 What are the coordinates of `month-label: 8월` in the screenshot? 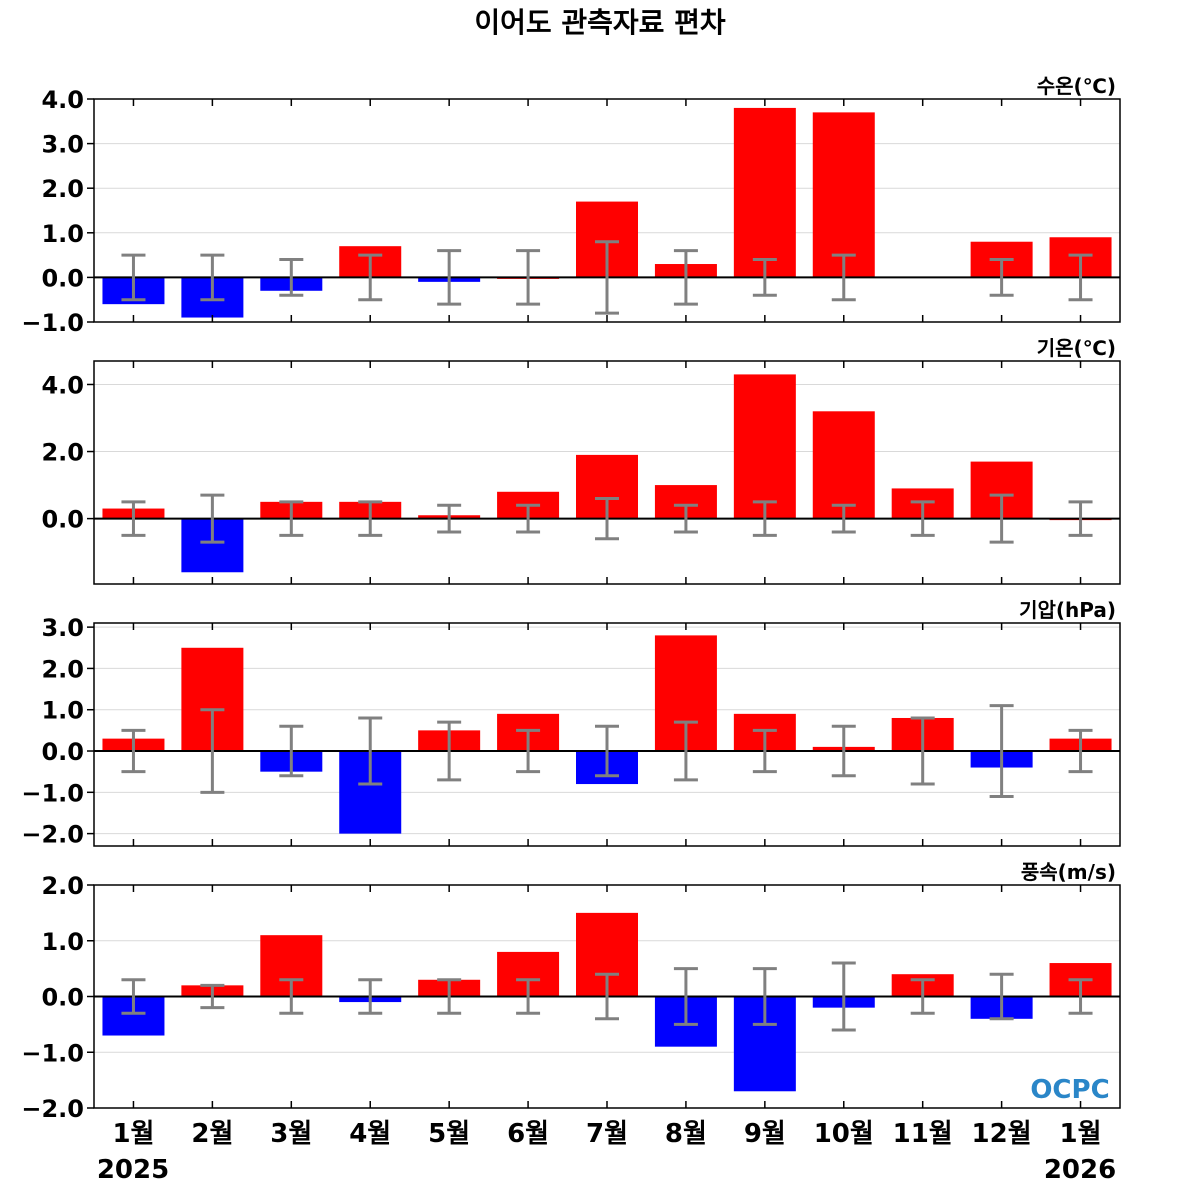 It's located at (686, 1134).